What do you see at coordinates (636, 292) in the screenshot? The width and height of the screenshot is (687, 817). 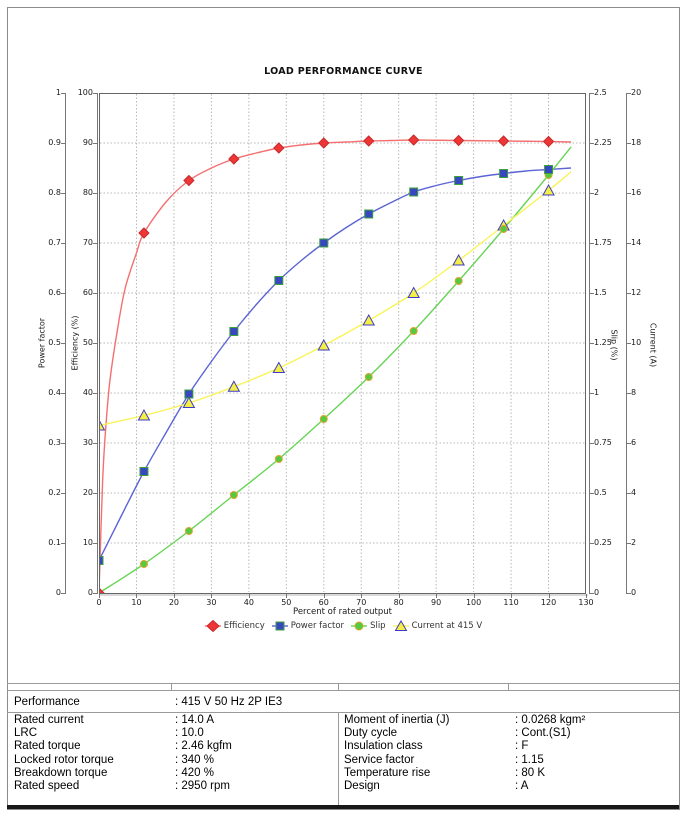 I see `axis-tick-label: 12` at bounding box center [636, 292].